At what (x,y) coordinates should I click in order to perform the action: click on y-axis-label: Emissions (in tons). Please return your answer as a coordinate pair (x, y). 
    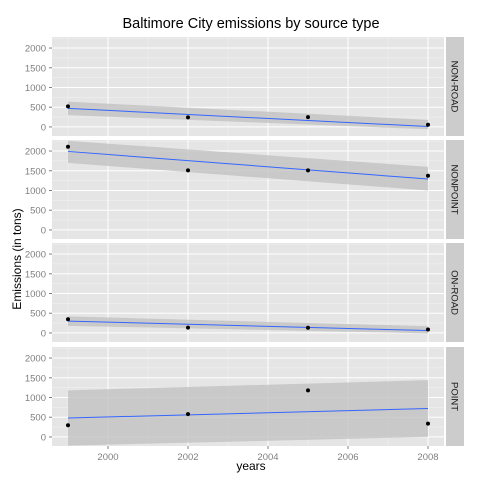
    Looking at the image, I should click on (17, 258).